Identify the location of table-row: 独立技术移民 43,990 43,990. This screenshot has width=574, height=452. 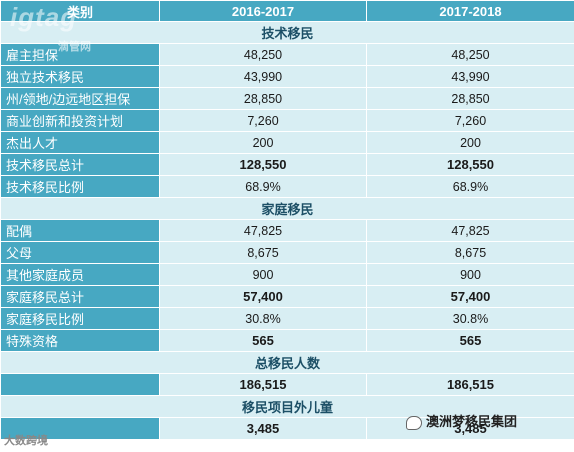
(287, 76).